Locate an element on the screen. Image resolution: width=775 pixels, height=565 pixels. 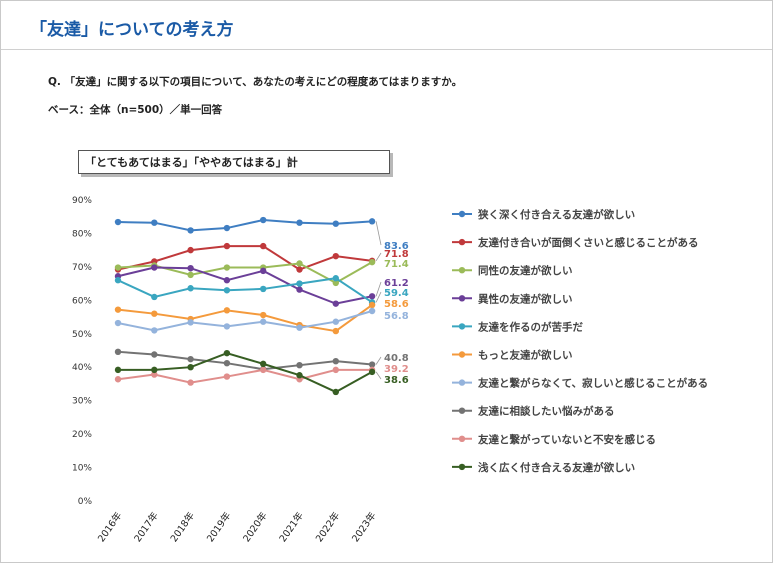
chart-series is located at coordinates (245, 306).